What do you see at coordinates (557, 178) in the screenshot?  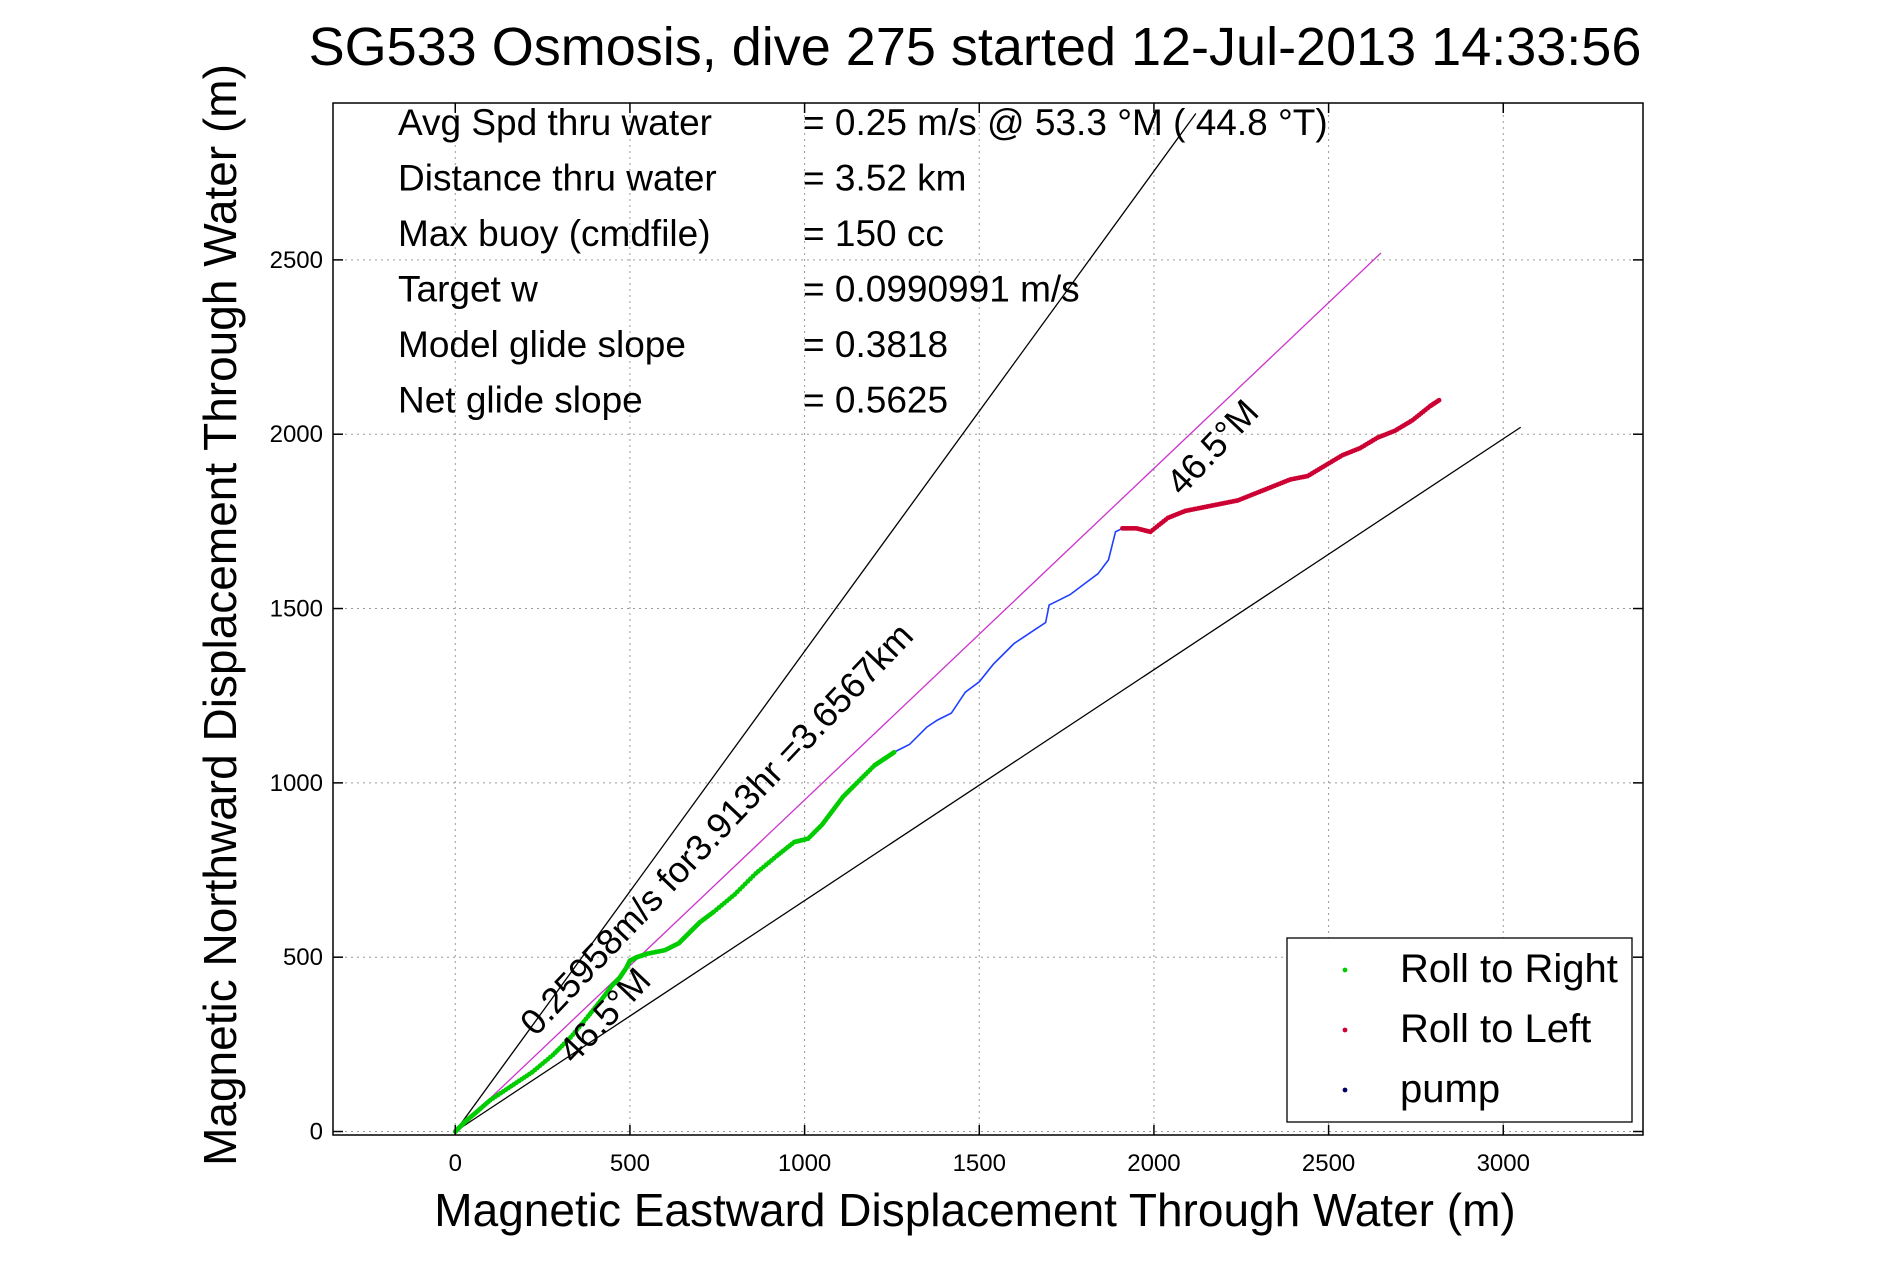 I see `stat-label: Distance thru water` at bounding box center [557, 178].